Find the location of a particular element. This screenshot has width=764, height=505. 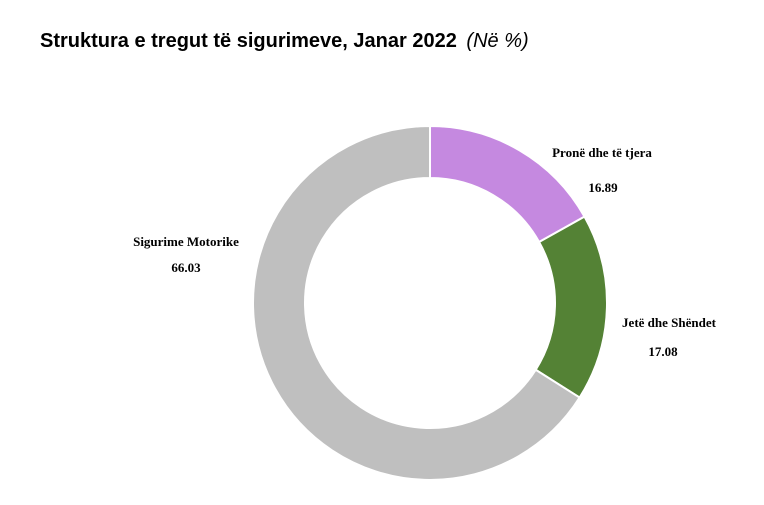

slice-label-prone: Pronë dhe të tjera 16.89 is located at coordinates (602, 170).